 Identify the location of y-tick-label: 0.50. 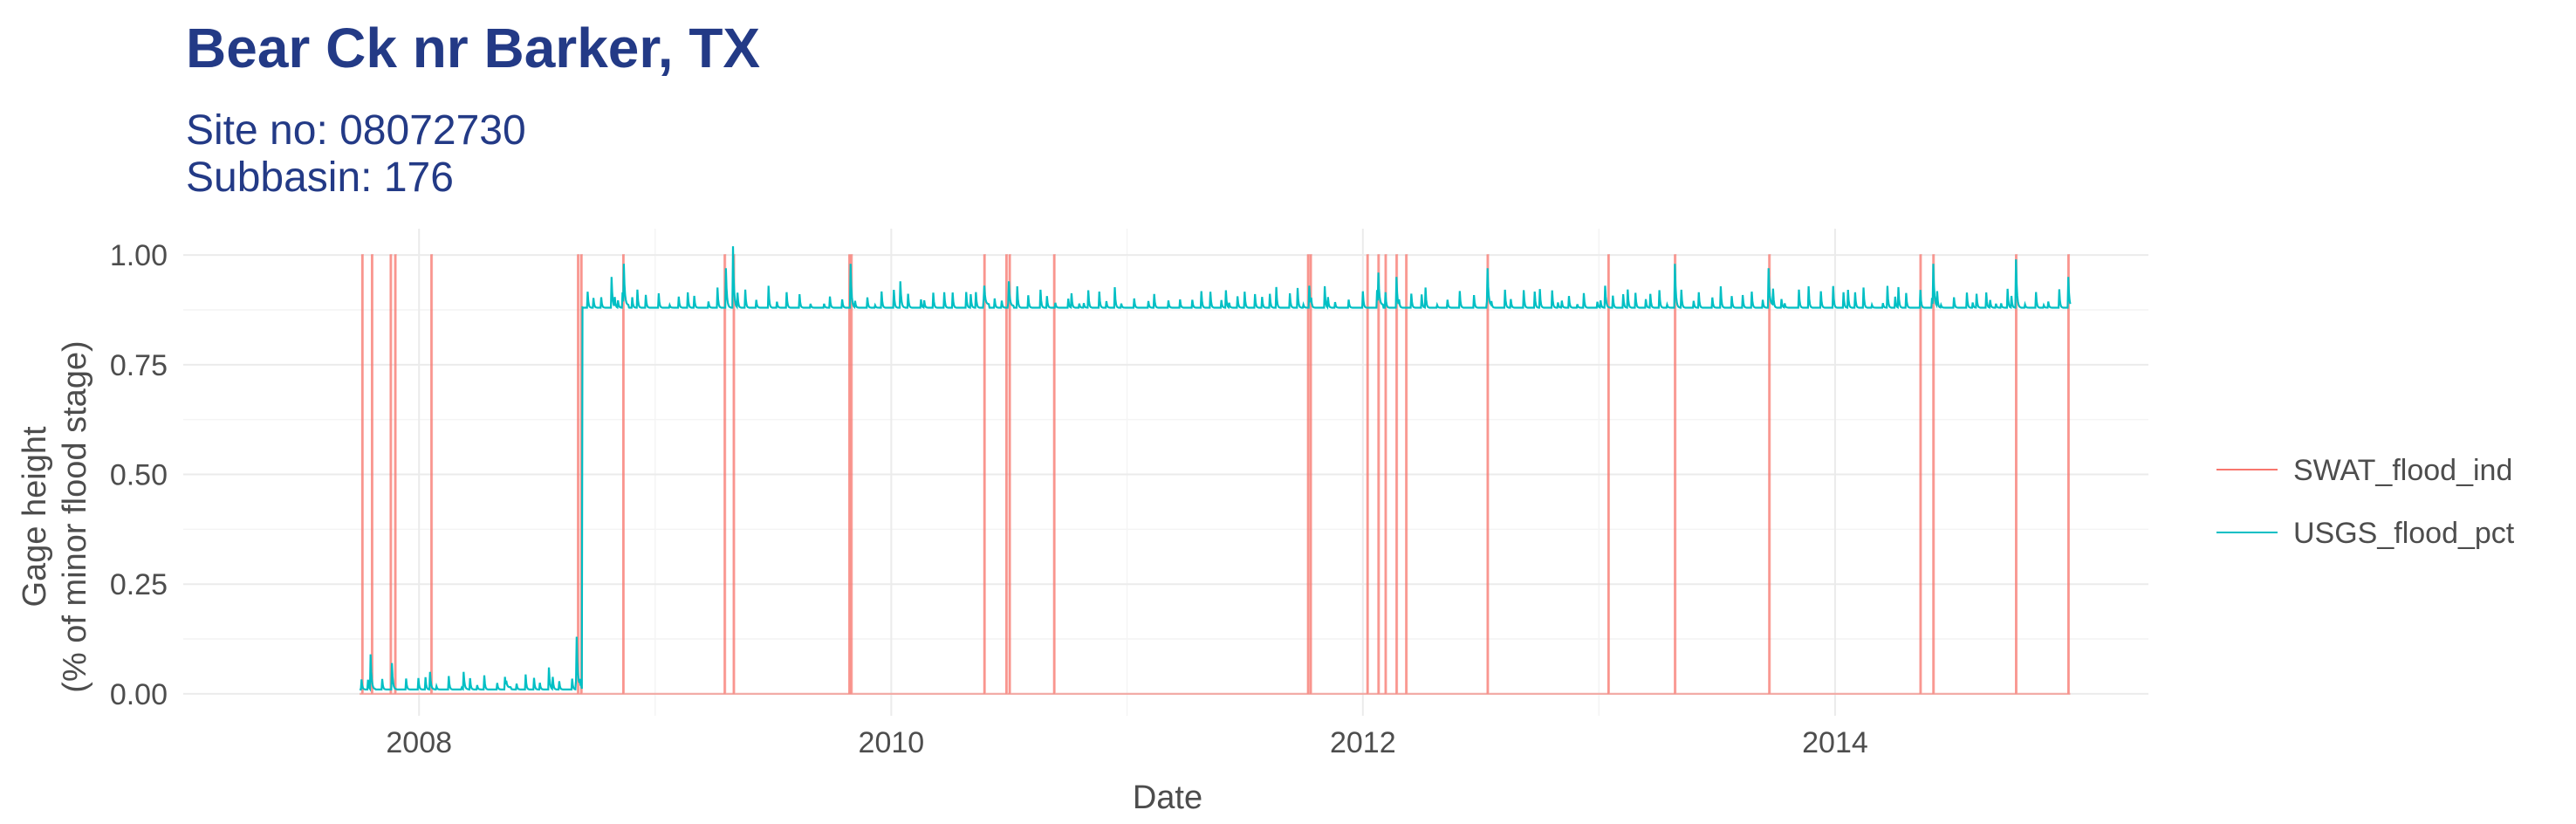
(139, 475).